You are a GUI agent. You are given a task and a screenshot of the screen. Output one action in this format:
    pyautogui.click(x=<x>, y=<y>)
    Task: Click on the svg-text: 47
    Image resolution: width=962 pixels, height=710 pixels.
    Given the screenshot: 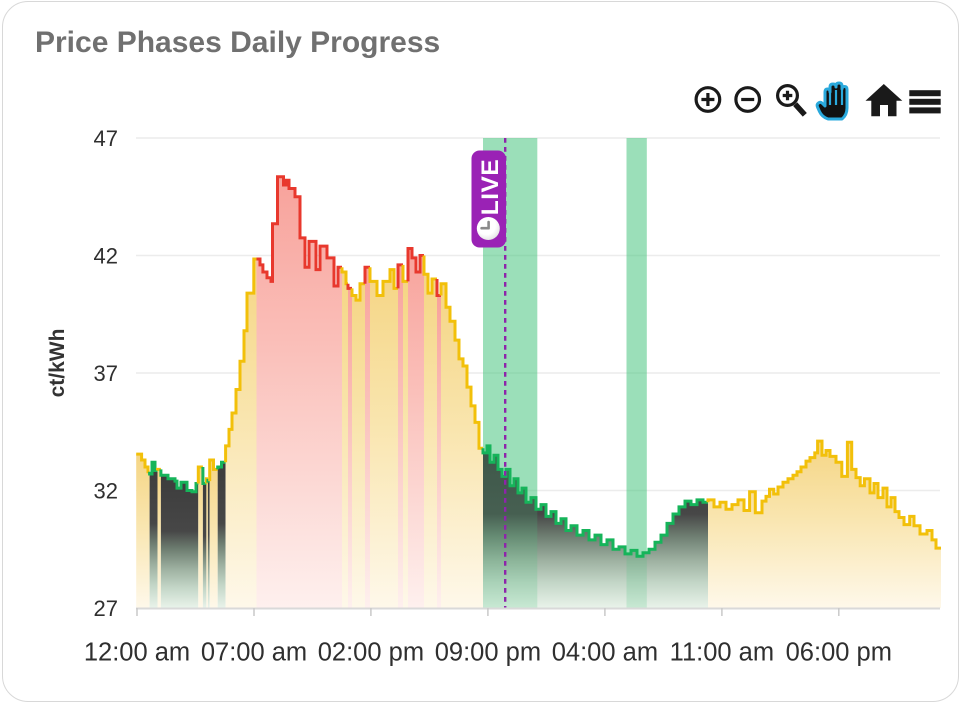 What is the action you would take?
    pyautogui.click(x=106, y=138)
    